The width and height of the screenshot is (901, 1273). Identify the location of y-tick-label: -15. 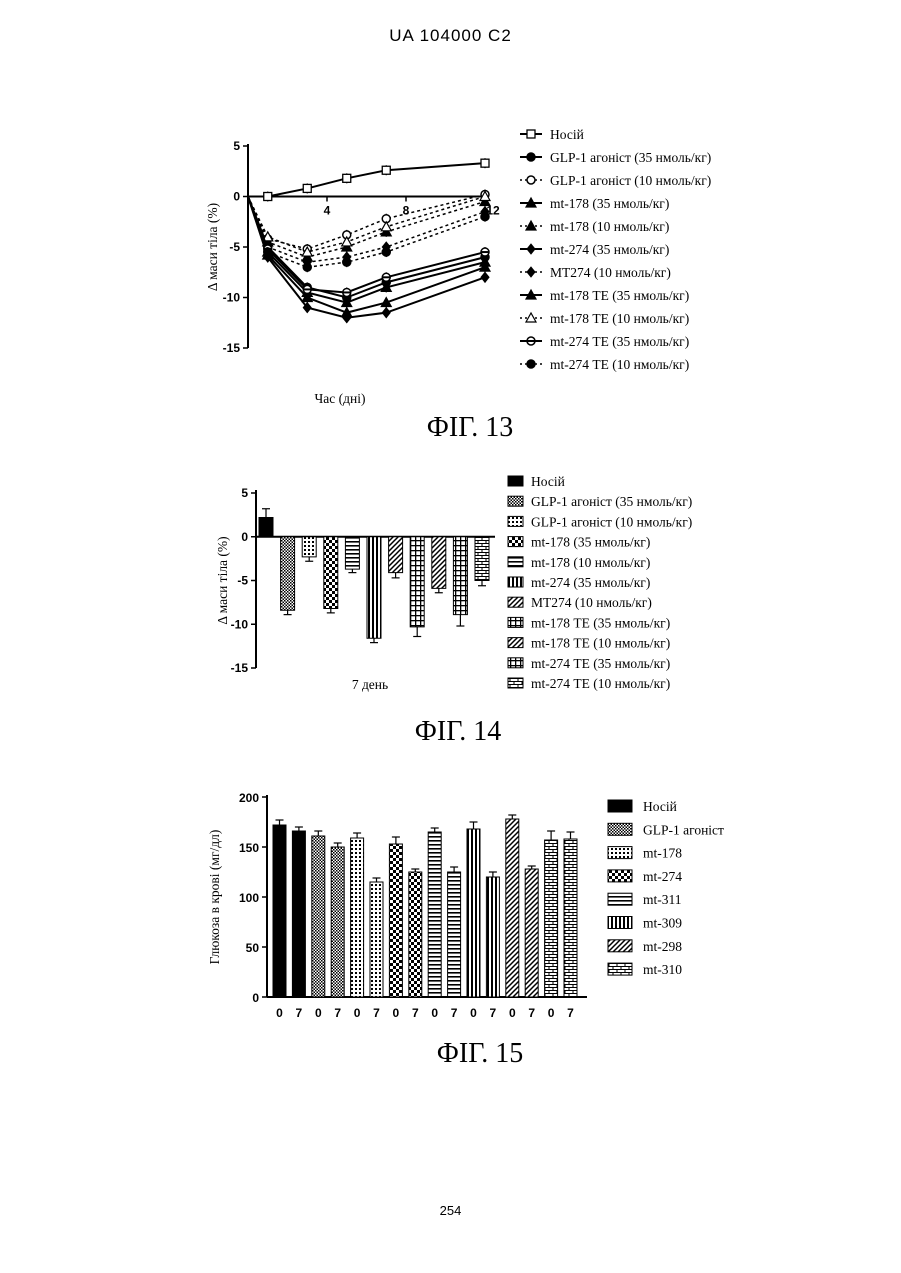
(240, 668).